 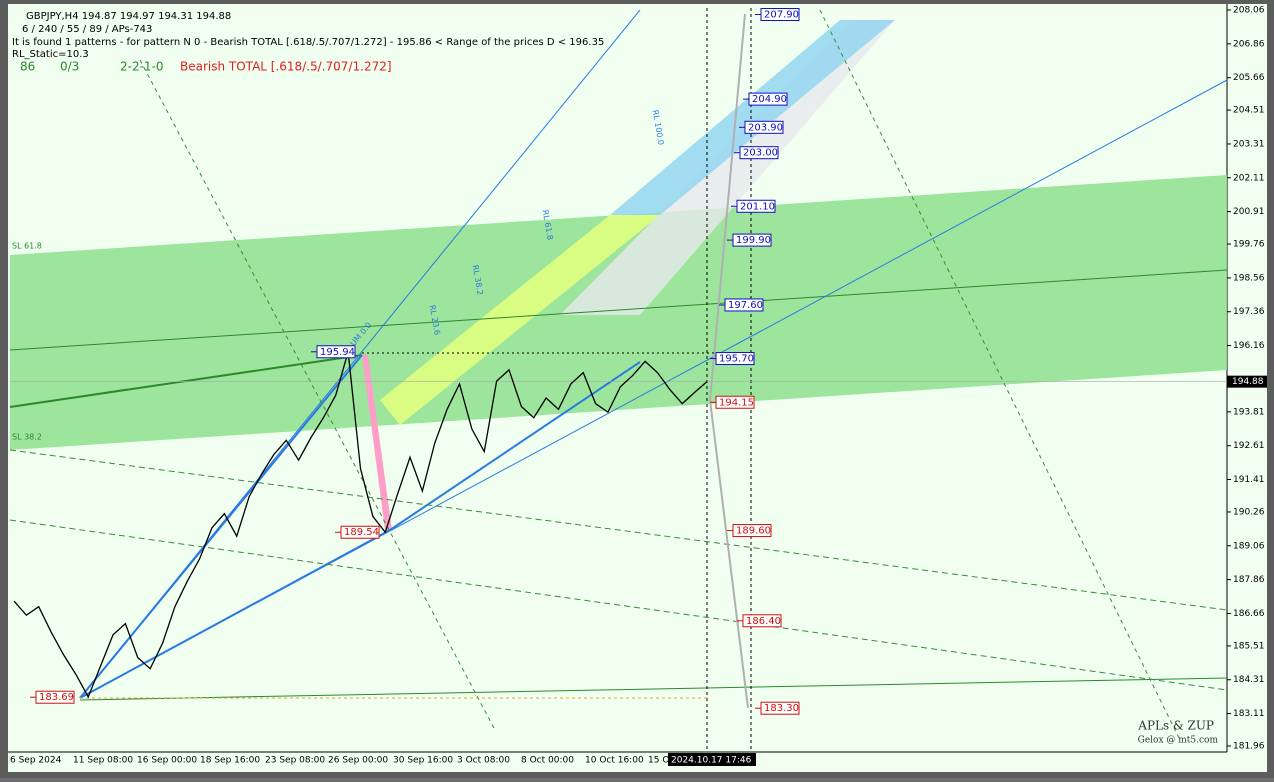 I want to click on cursor-tag, so click(x=712, y=759).